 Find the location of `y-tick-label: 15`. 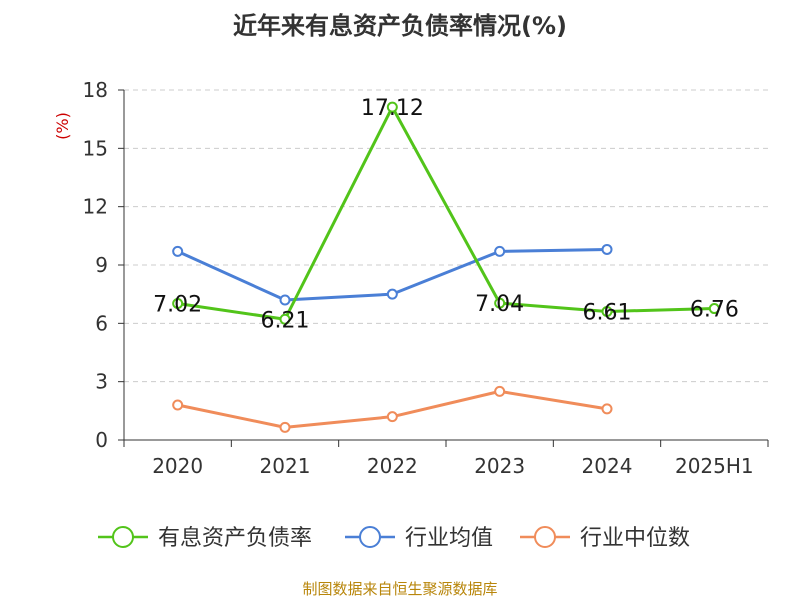

y-tick-label: 15 is located at coordinates (95, 148).